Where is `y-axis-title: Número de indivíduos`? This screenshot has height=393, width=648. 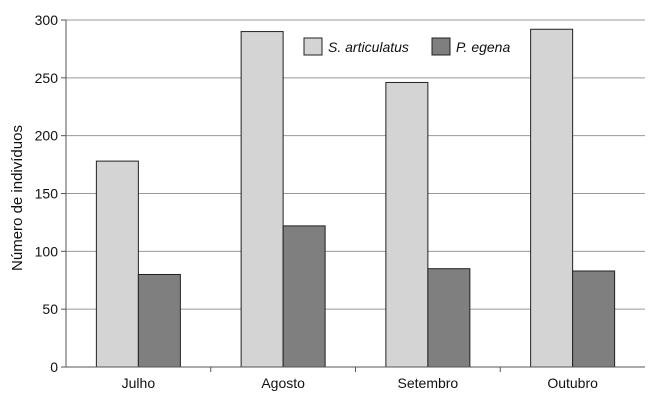 y-axis-title: Número de indivíduos is located at coordinates (17, 198).